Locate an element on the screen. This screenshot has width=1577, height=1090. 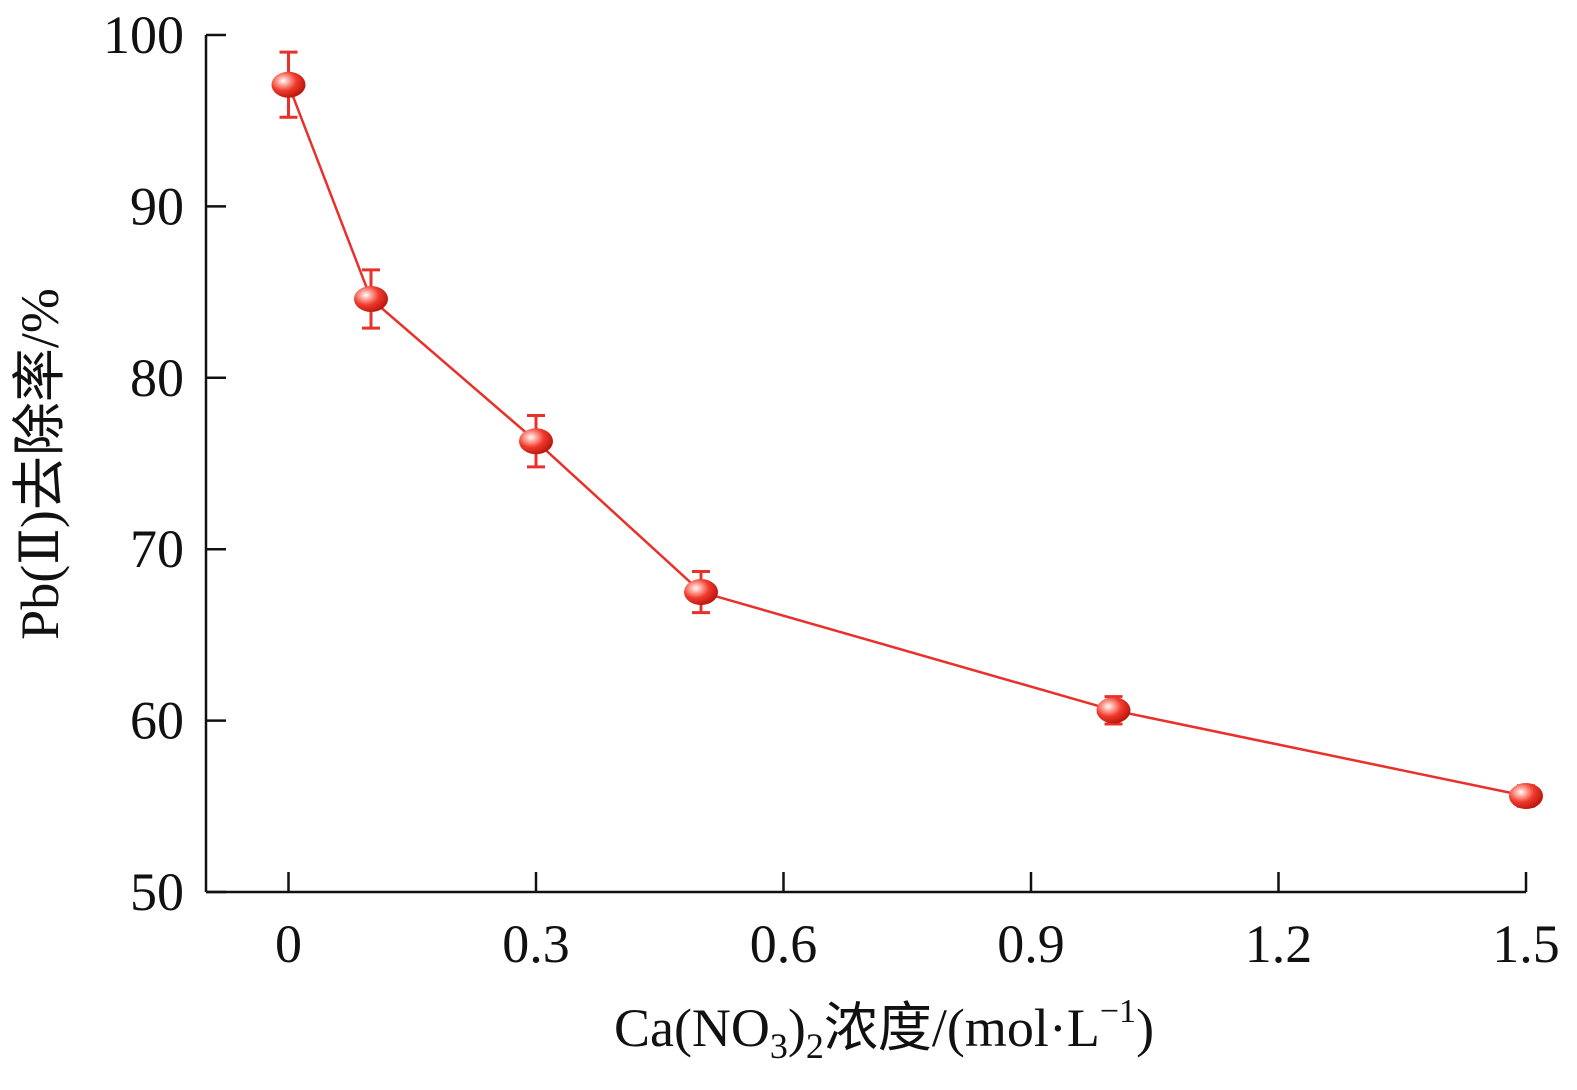
y-tick-label: 60 is located at coordinates (157, 721).